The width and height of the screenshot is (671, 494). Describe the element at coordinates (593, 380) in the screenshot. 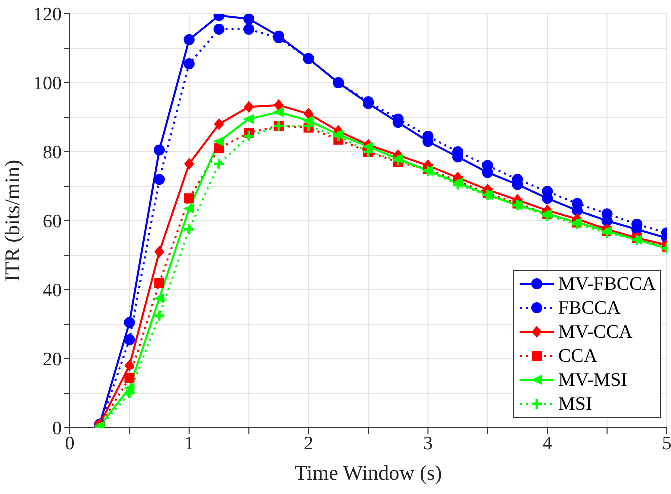

I see `legend-label: MV-MSI` at that location.